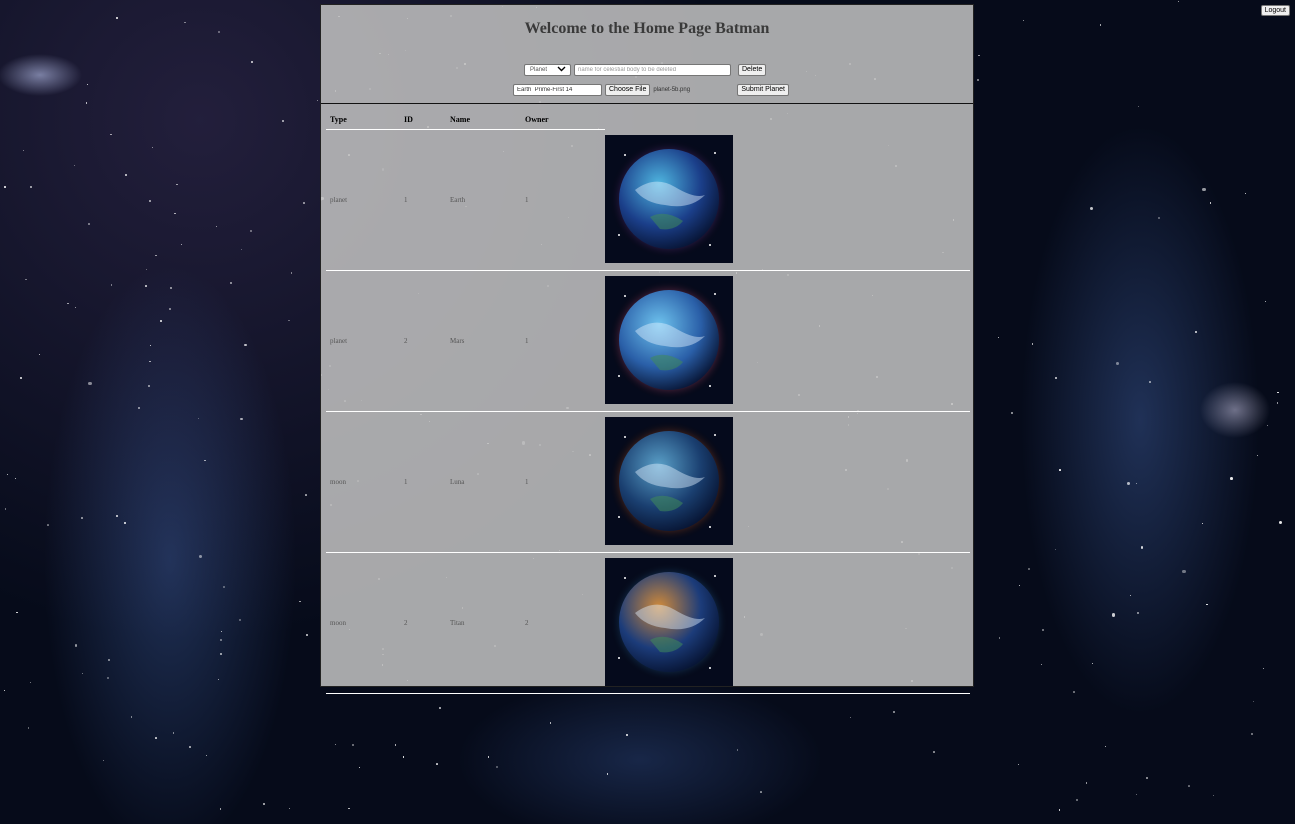 The width and height of the screenshot is (1295, 824). I want to click on column-header-owner: Owner, so click(563, 119).